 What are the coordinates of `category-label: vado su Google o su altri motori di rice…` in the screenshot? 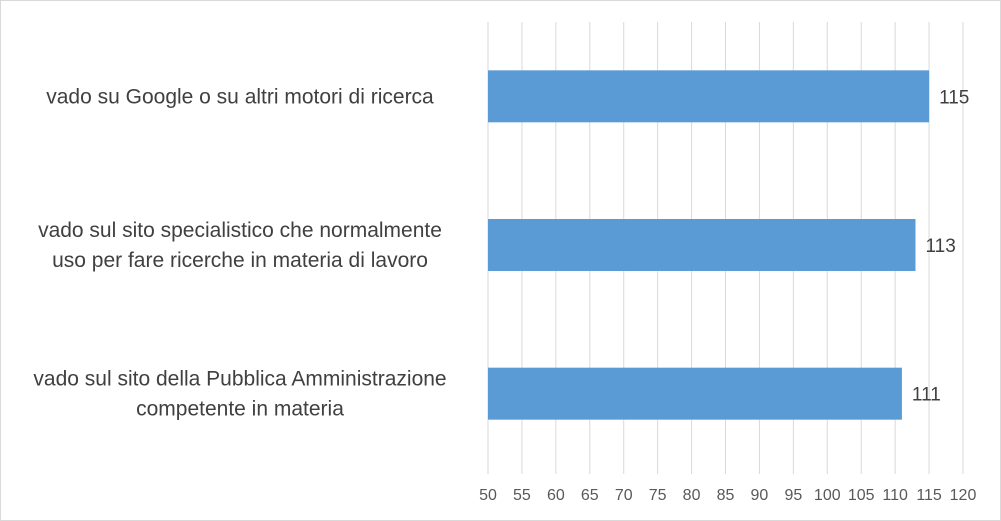 It's located at (240, 96).